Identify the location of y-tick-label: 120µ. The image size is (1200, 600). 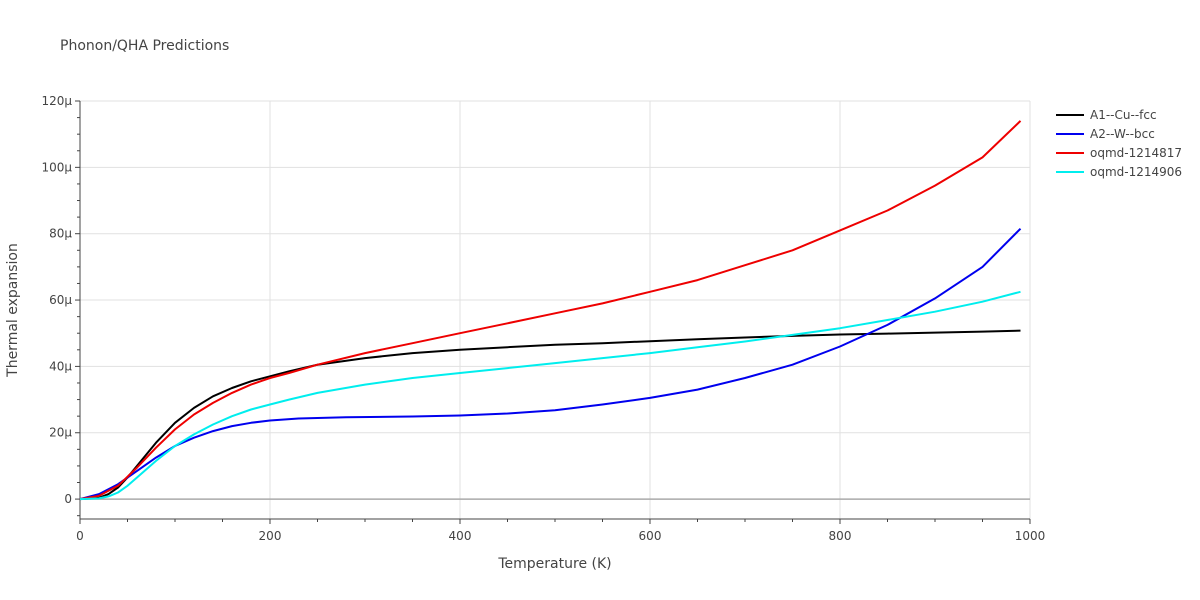
(56, 101).